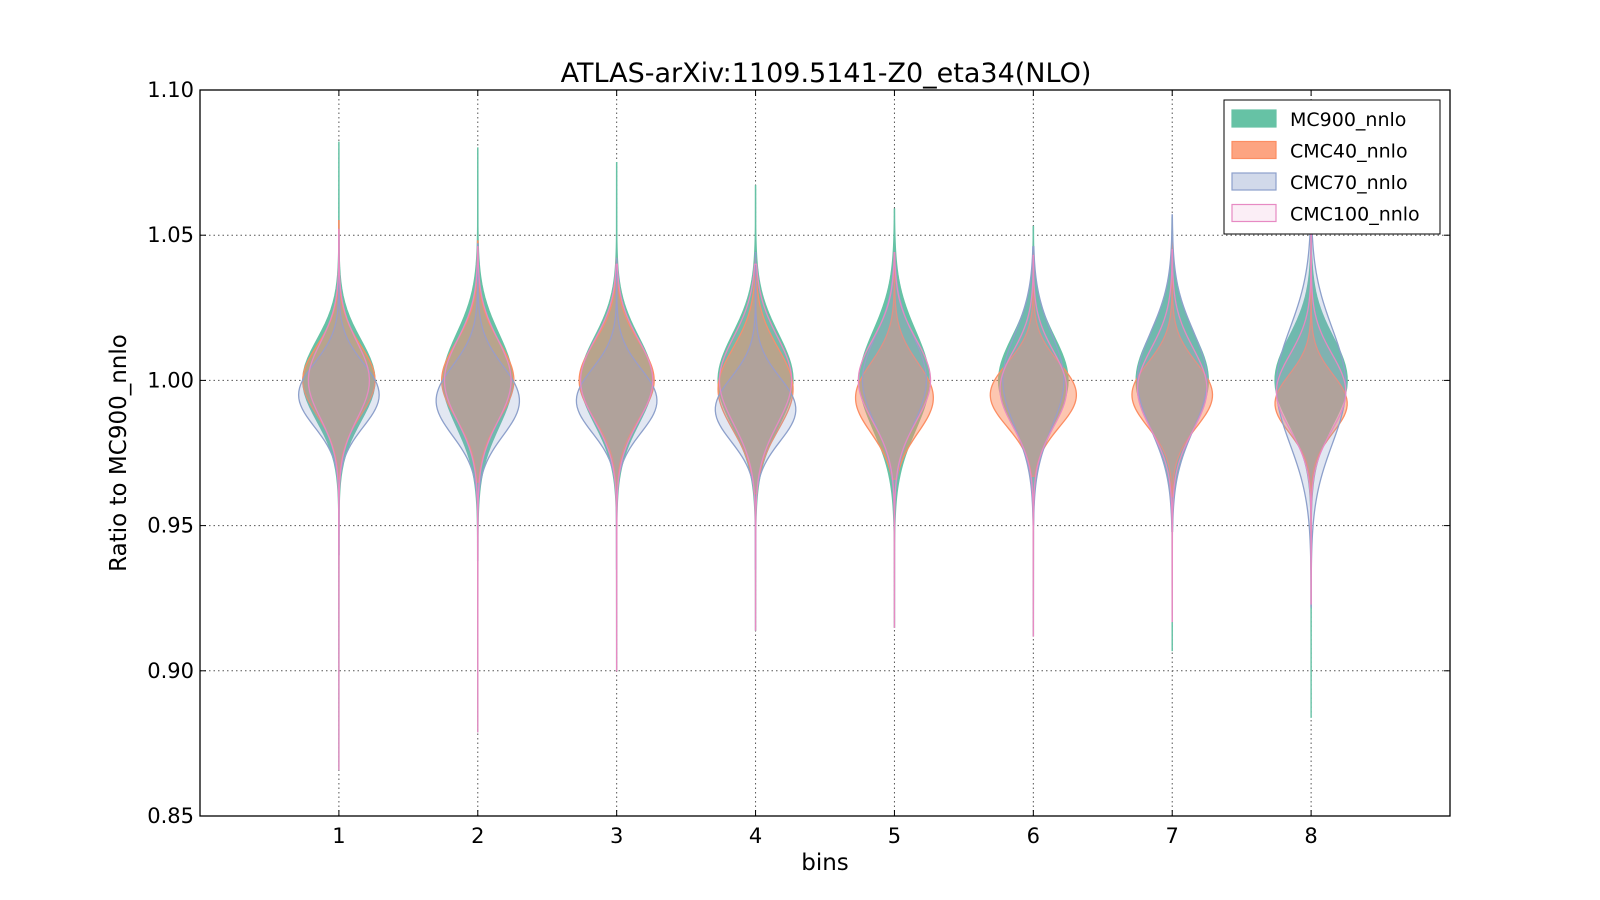 This screenshot has height=900, width=1600. Describe the element at coordinates (338, 836) in the screenshot. I see `x-tick-label: 1` at that location.